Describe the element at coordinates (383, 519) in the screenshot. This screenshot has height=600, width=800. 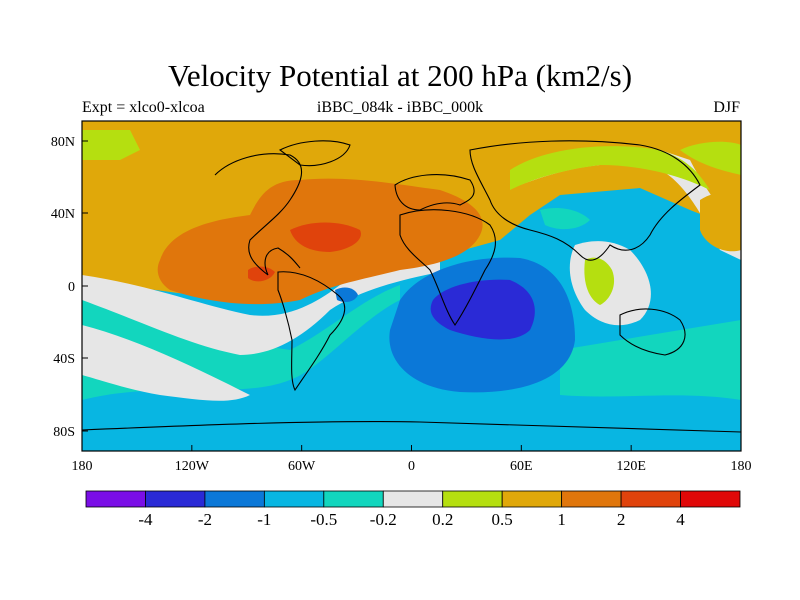
I see `colorbar-label: -0.2` at that location.